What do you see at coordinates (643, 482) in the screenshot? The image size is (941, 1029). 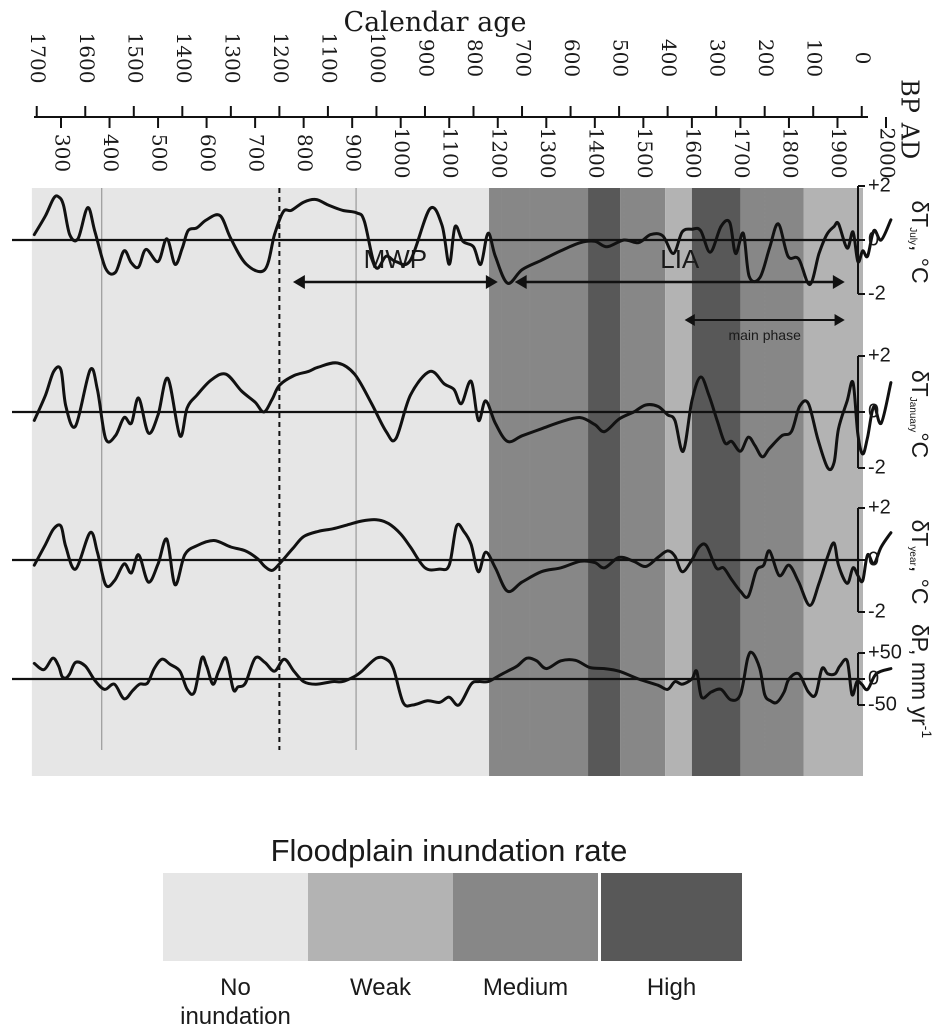 I see `inundation-band-medium` at bounding box center [643, 482].